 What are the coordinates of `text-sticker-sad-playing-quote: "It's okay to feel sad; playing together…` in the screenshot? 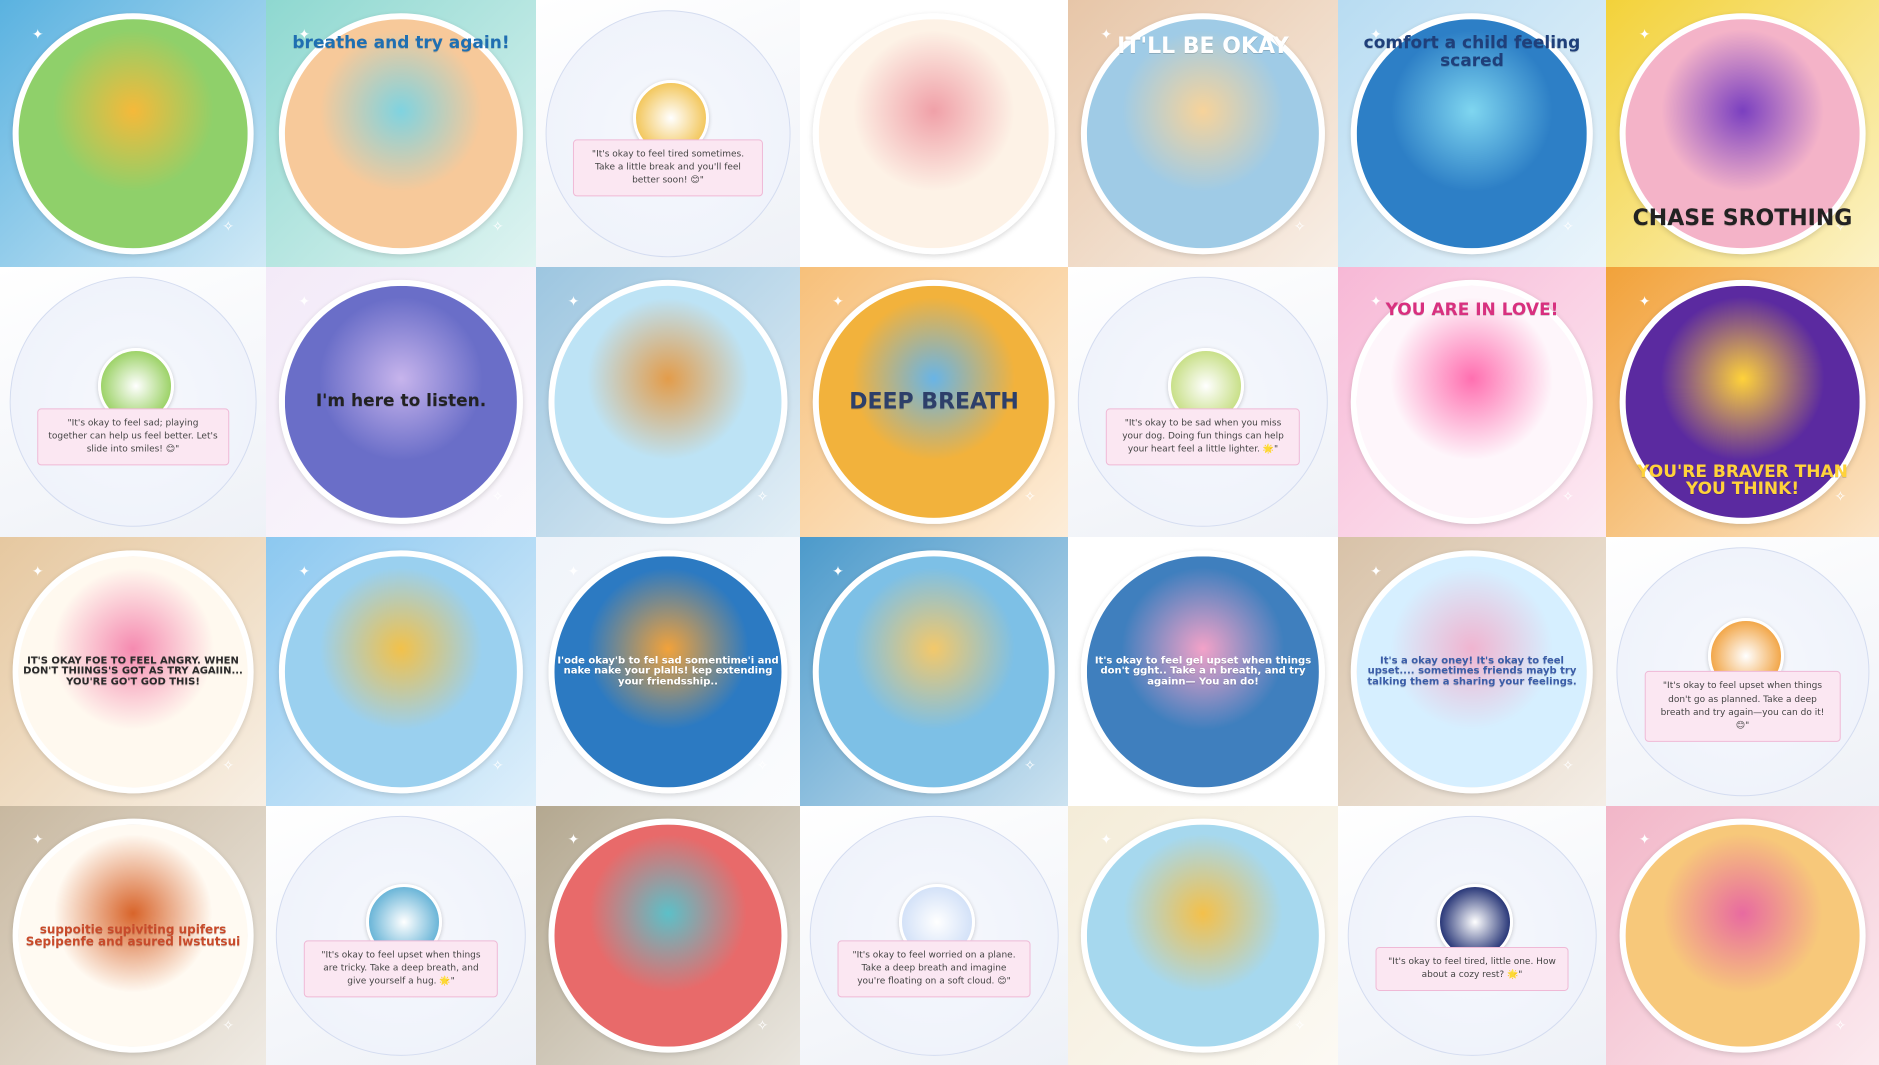 It's located at (133, 437).